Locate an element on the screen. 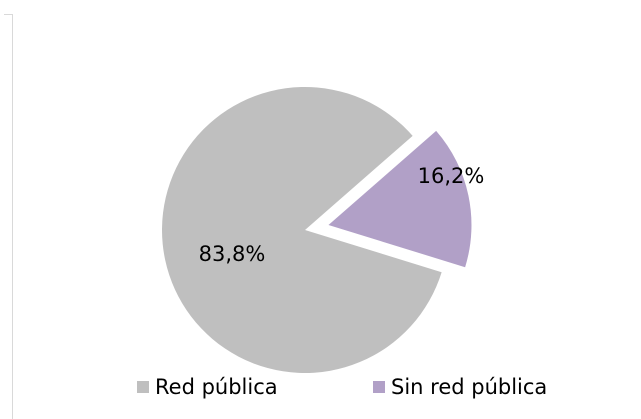 The width and height of the screenshot is (641, 419). legend-label-red-publica: Red pública is located at coordinates (216, 387).